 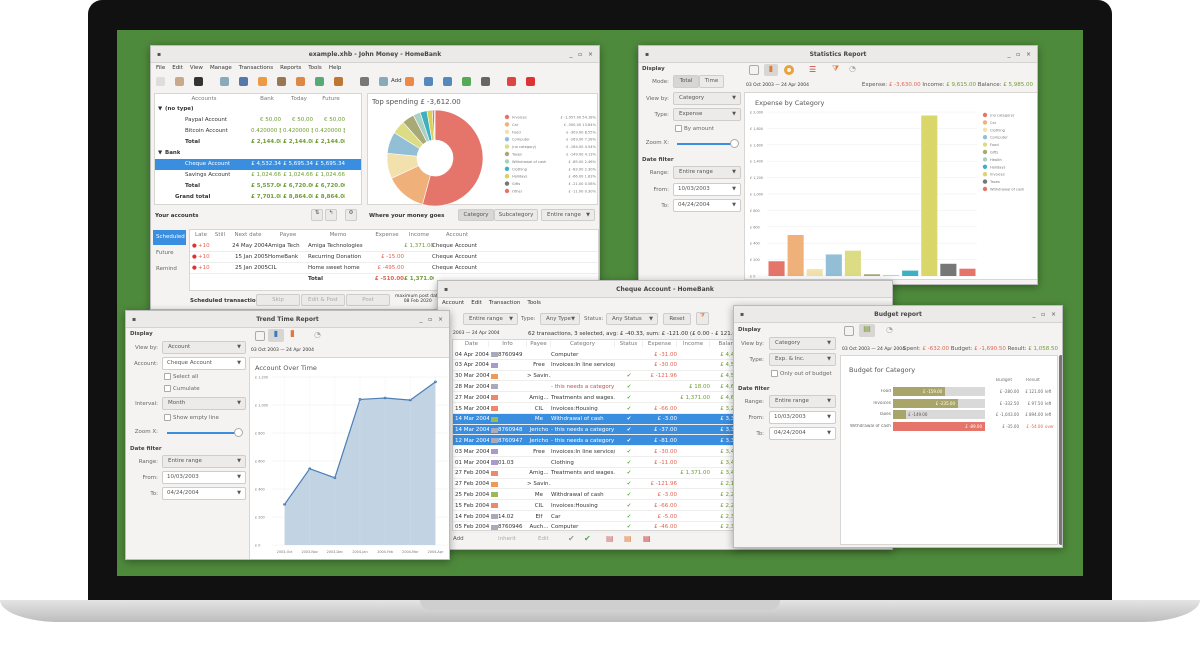 I want to click on menu-transaction: Transaction, so click(x=504, y=303).